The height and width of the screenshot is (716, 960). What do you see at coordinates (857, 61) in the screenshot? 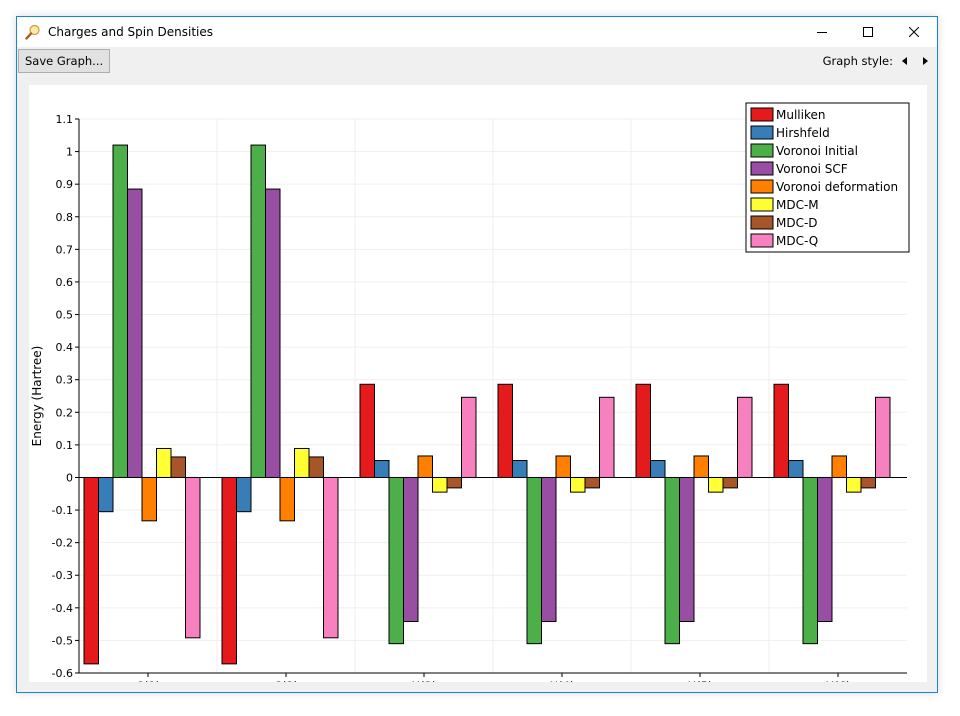
I see `graph-style-label: Graph style:` at bounding box center [857, 61].